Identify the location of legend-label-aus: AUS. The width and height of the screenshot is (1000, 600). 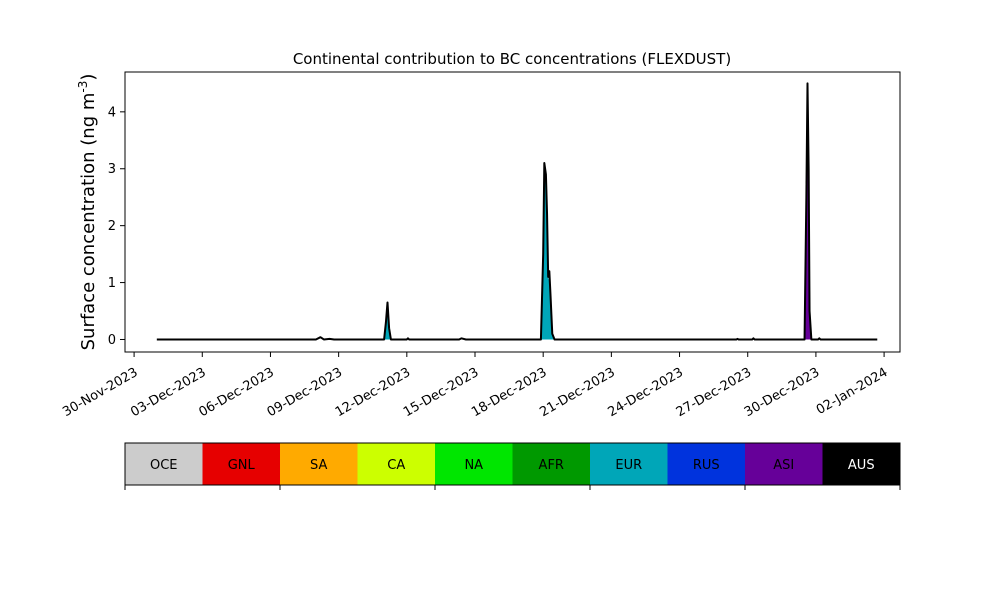
(861, 465).